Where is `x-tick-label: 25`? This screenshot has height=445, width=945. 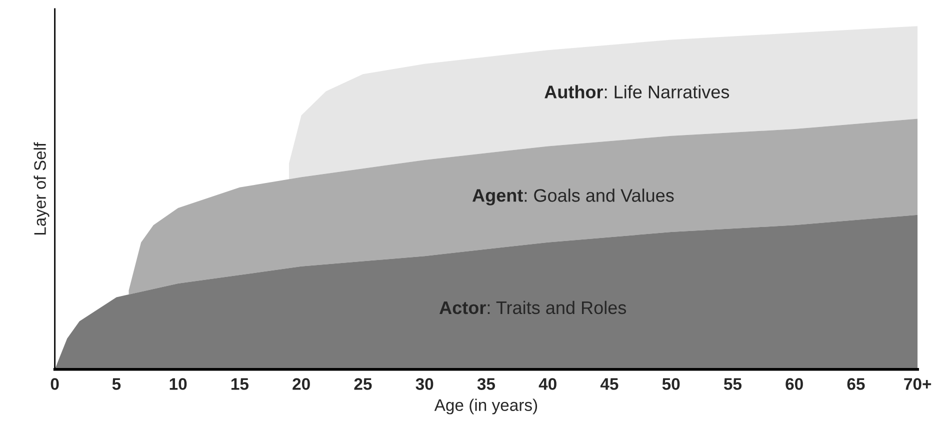 x-tick-label: 25 is located at coordinates (363, 384).